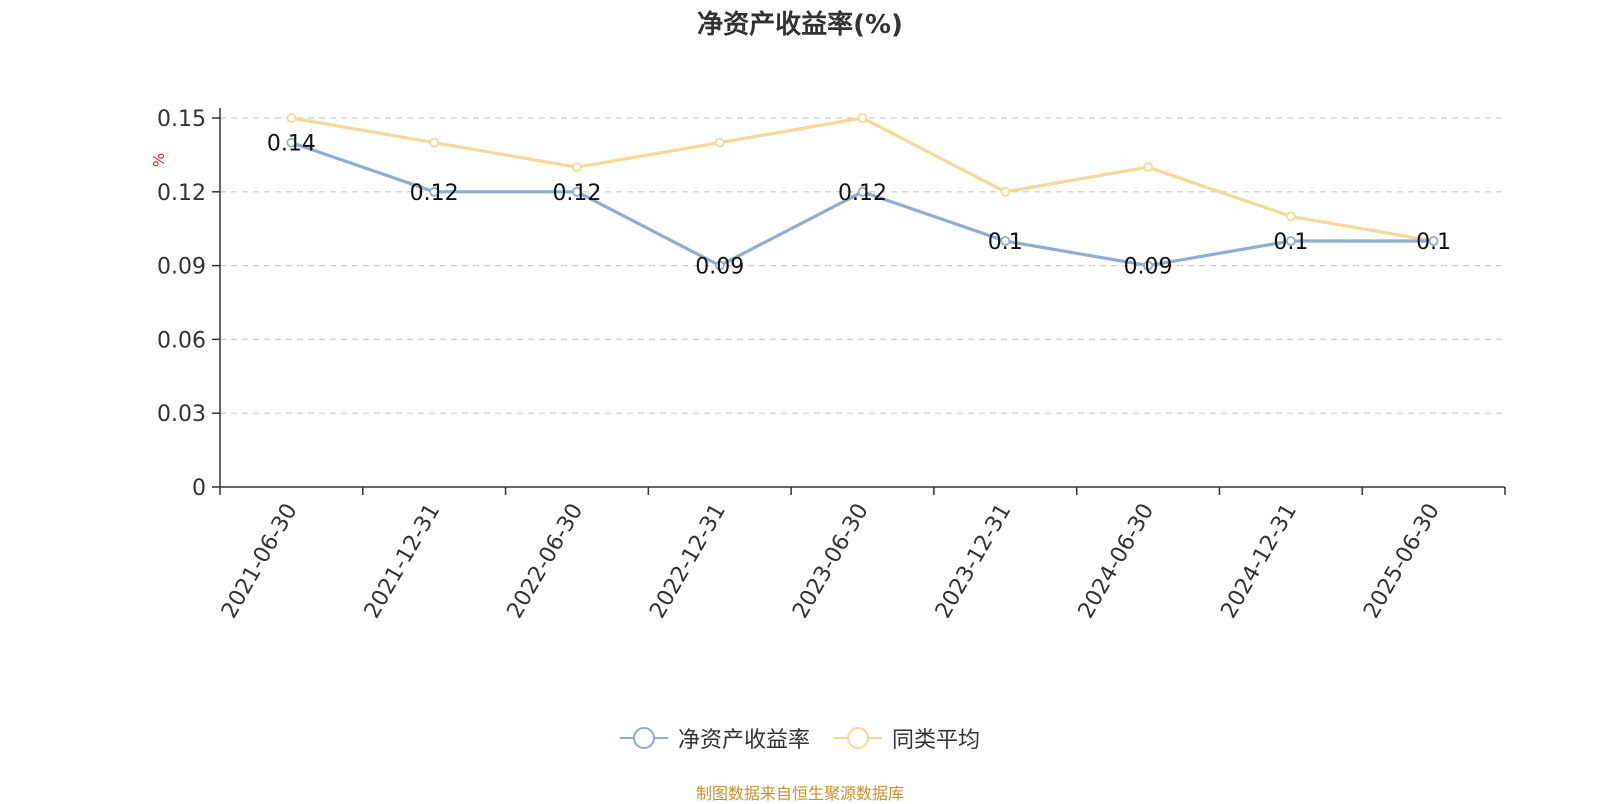  Describe the element at coordinates (799, 793) in the screenshot. I see `source-note: 制图数据来自恒生聚源数据库` at that location.